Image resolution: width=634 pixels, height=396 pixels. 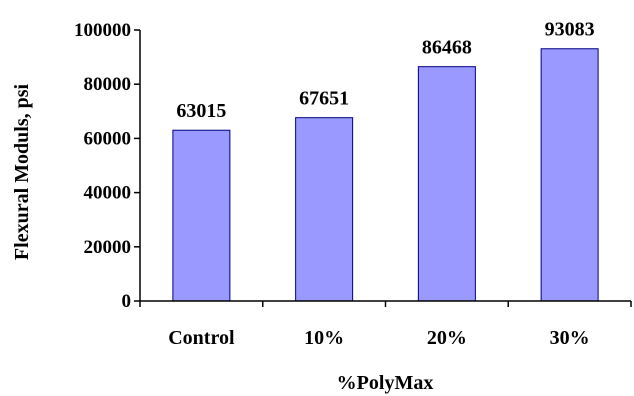 What do you see at coordinates (378, 338) in the screenshot?
I see `x-axis-category-labels: Control 10% 20% 30%` at bounding box center [378, 338].